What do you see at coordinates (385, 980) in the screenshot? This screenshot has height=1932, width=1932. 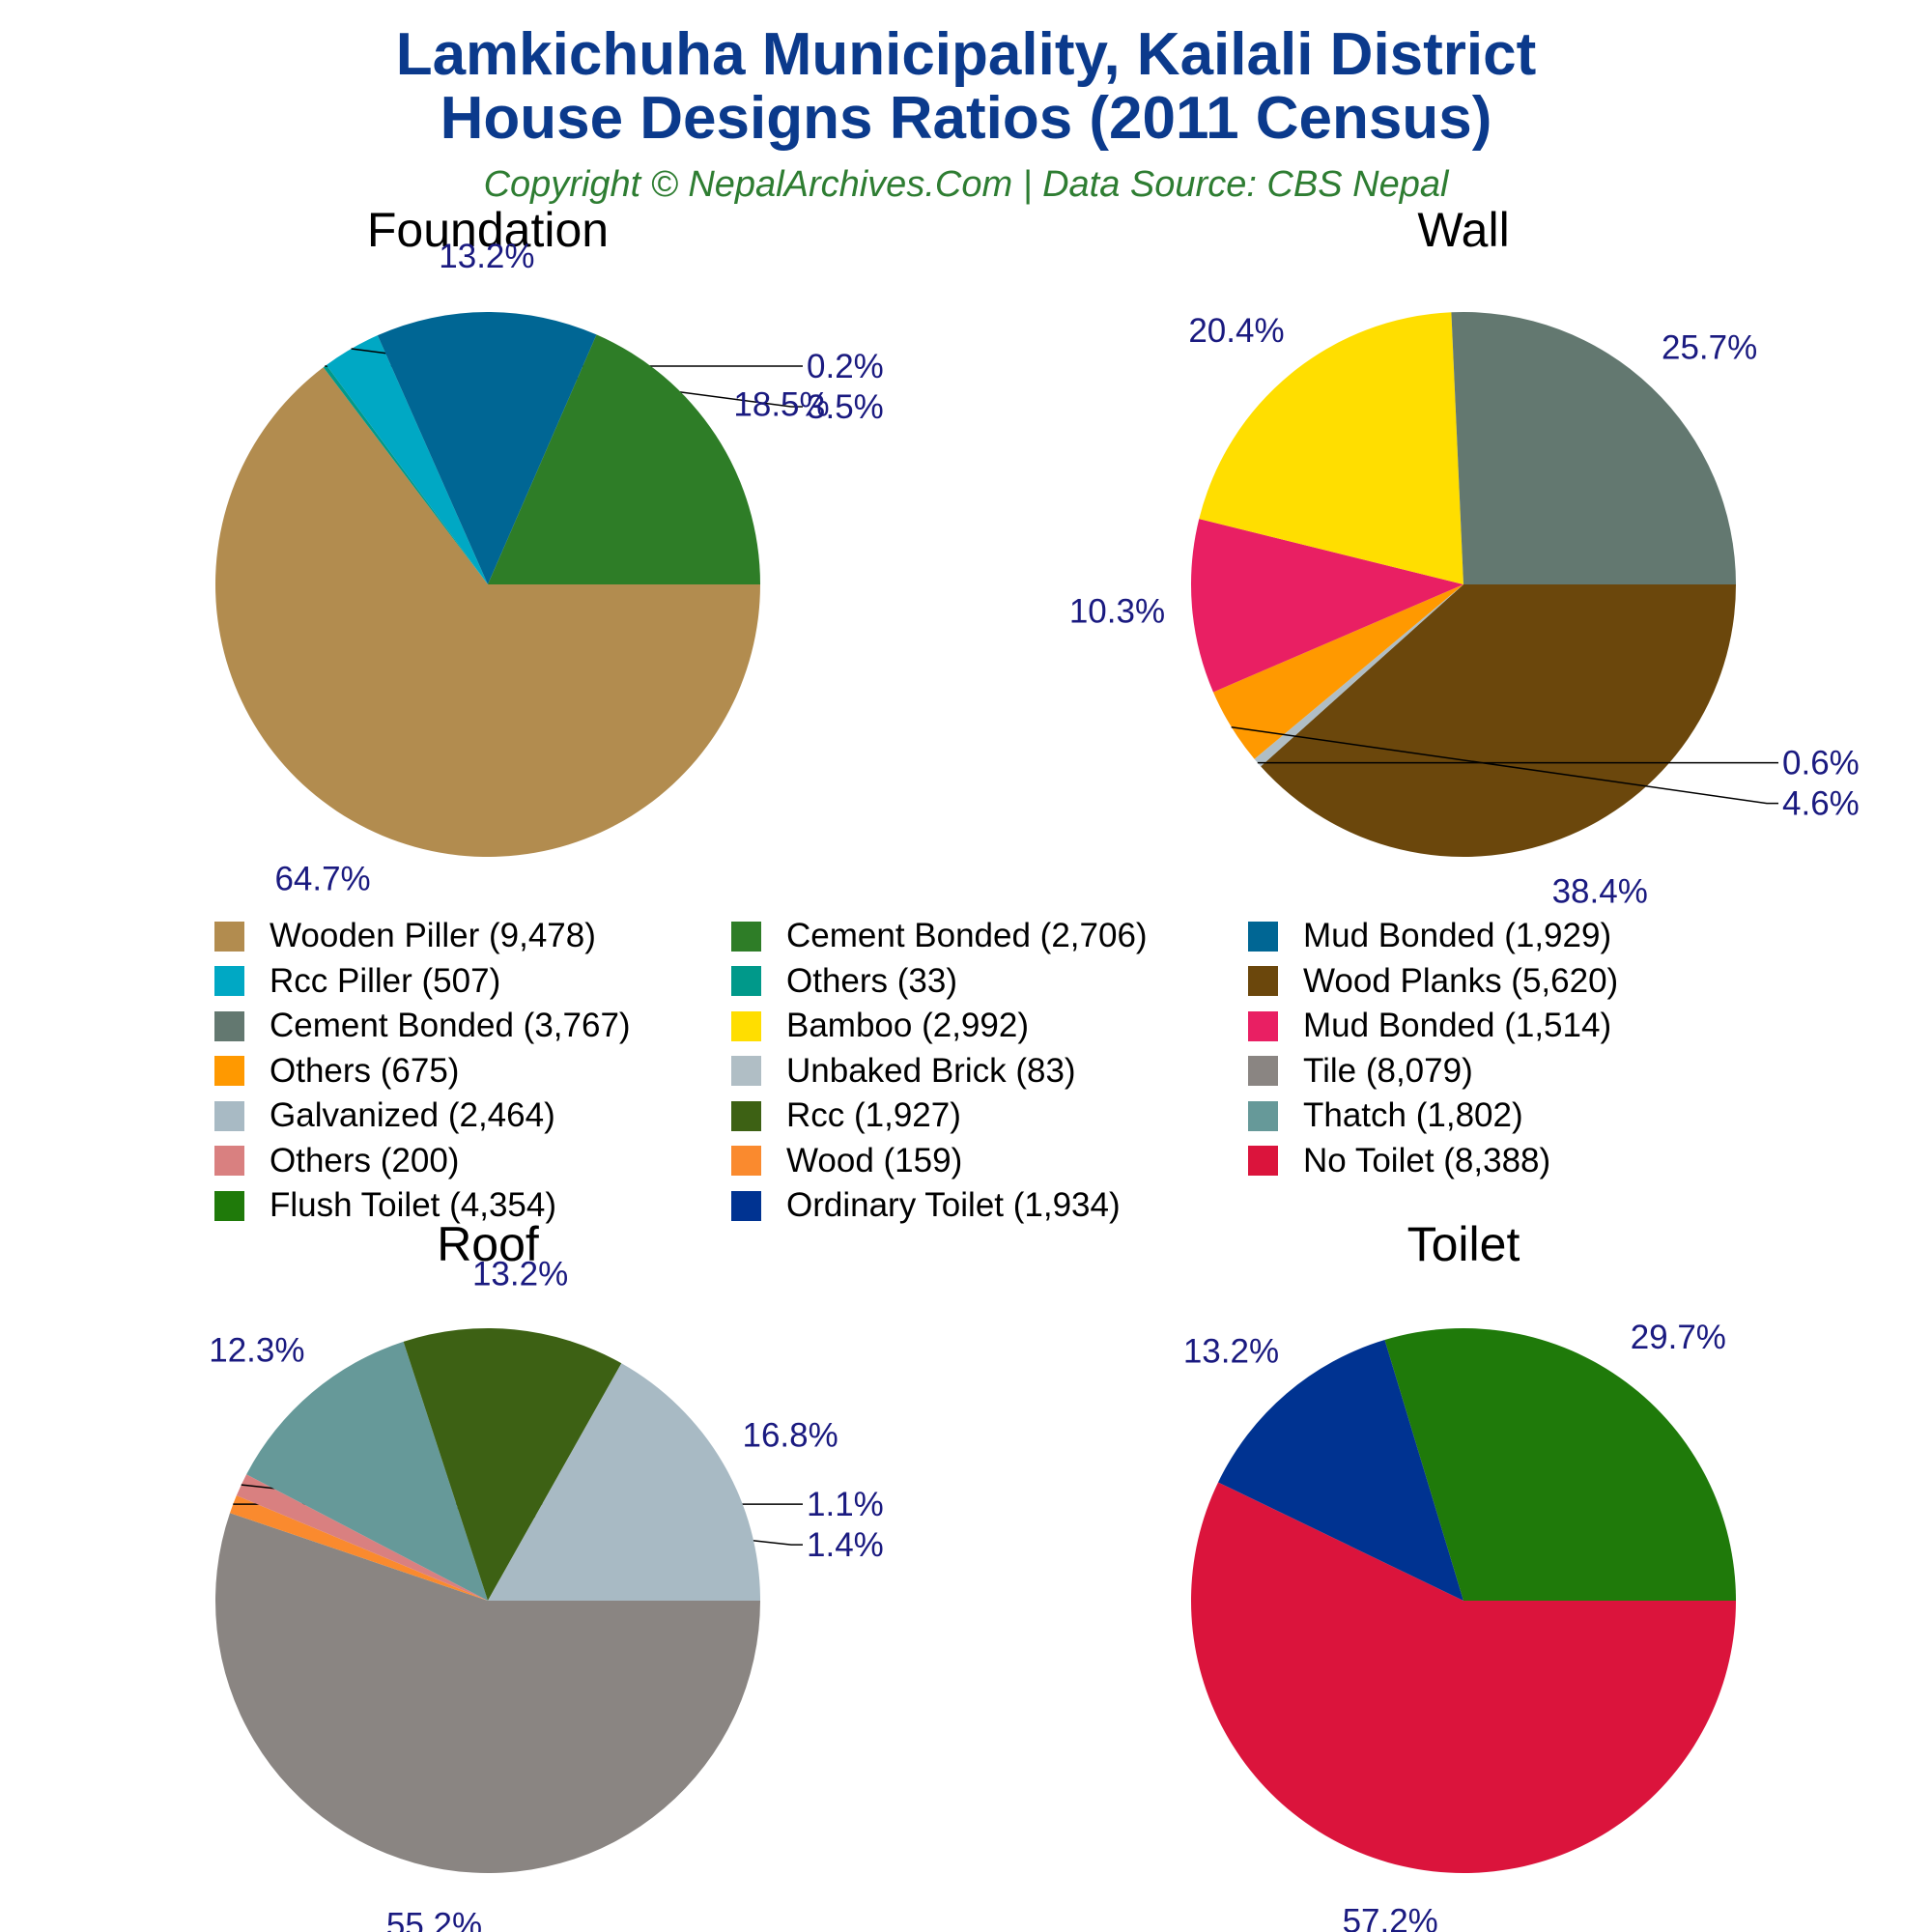 I see `legend-label: Rcc Piller (507)` at bounding box center [385, 980].